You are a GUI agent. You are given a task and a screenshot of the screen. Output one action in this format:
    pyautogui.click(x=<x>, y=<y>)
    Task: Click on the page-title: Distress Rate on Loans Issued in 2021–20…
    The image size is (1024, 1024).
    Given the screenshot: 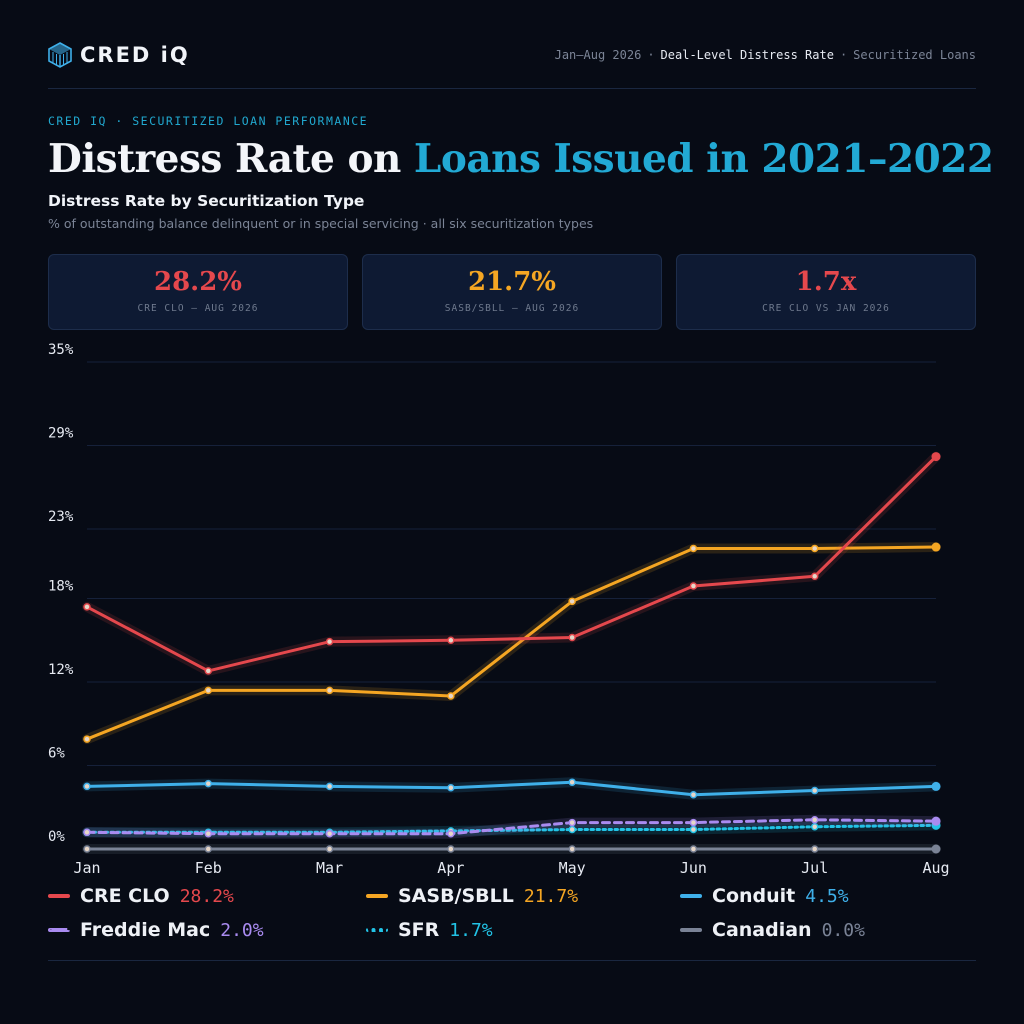 What is the action you would take?
    pyautogui.click(x=521, y=159)
    